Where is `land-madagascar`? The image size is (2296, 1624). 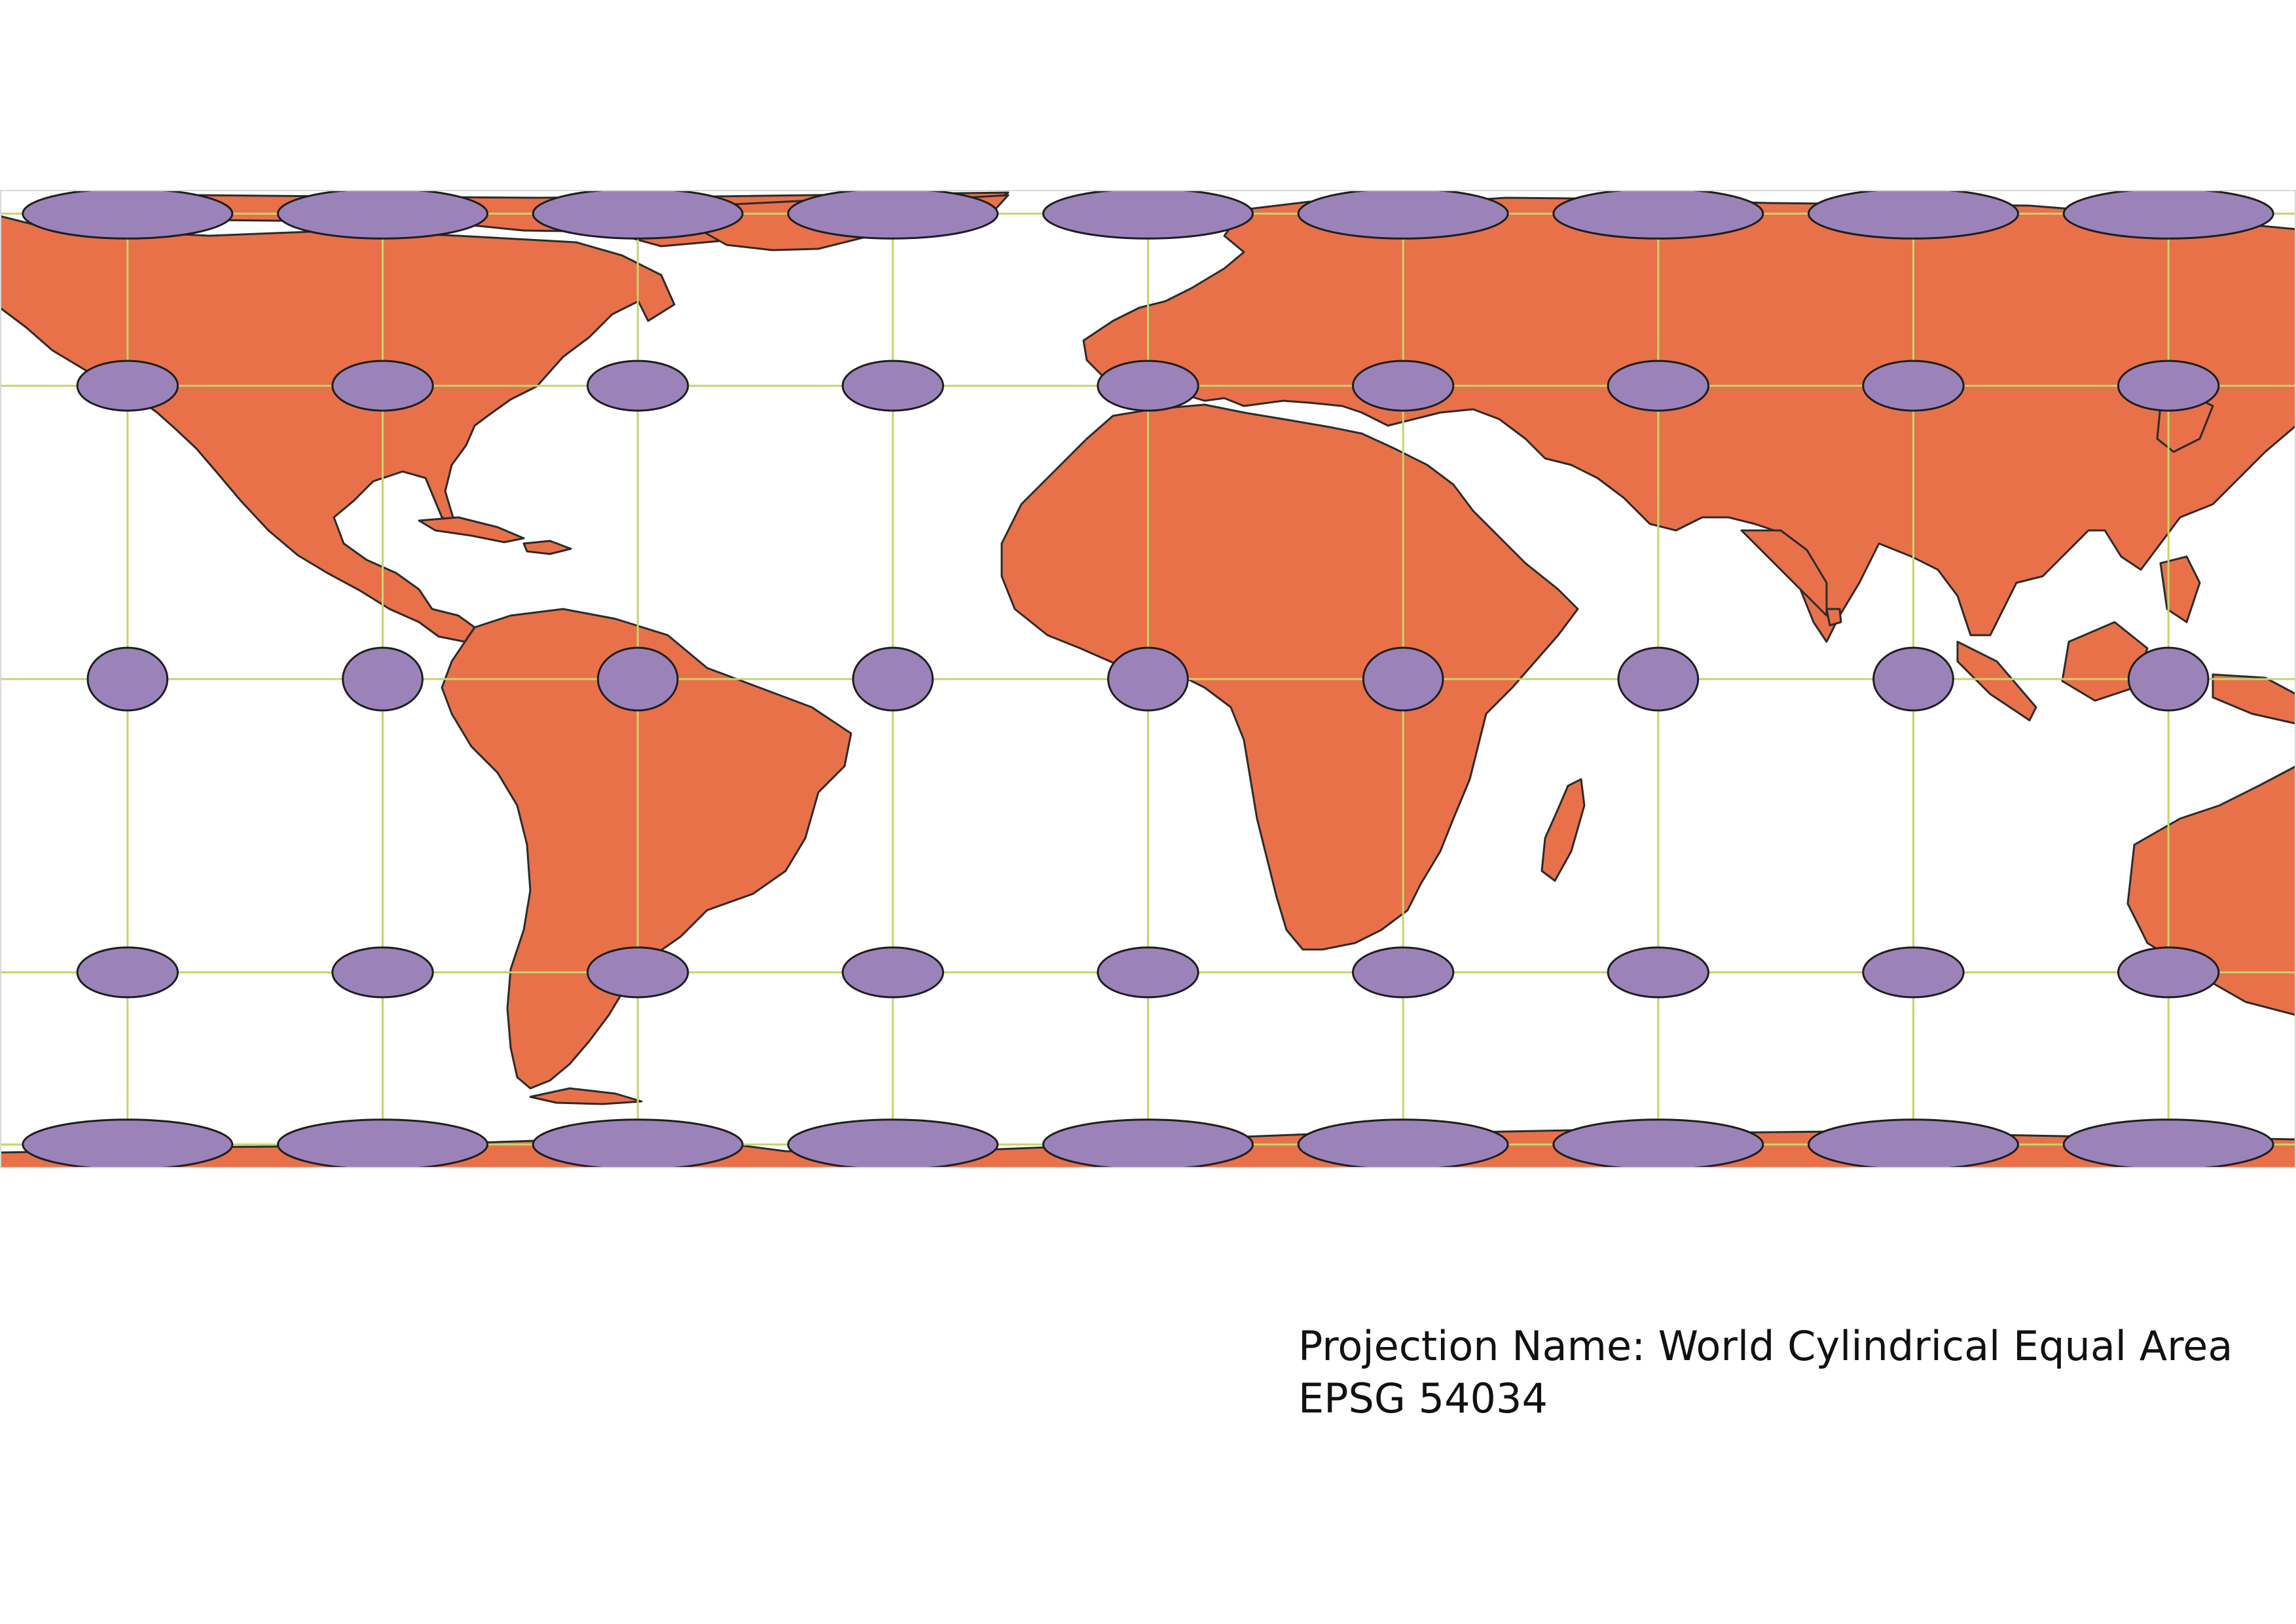
land-madagascar is located at coordinates (1563, 830).